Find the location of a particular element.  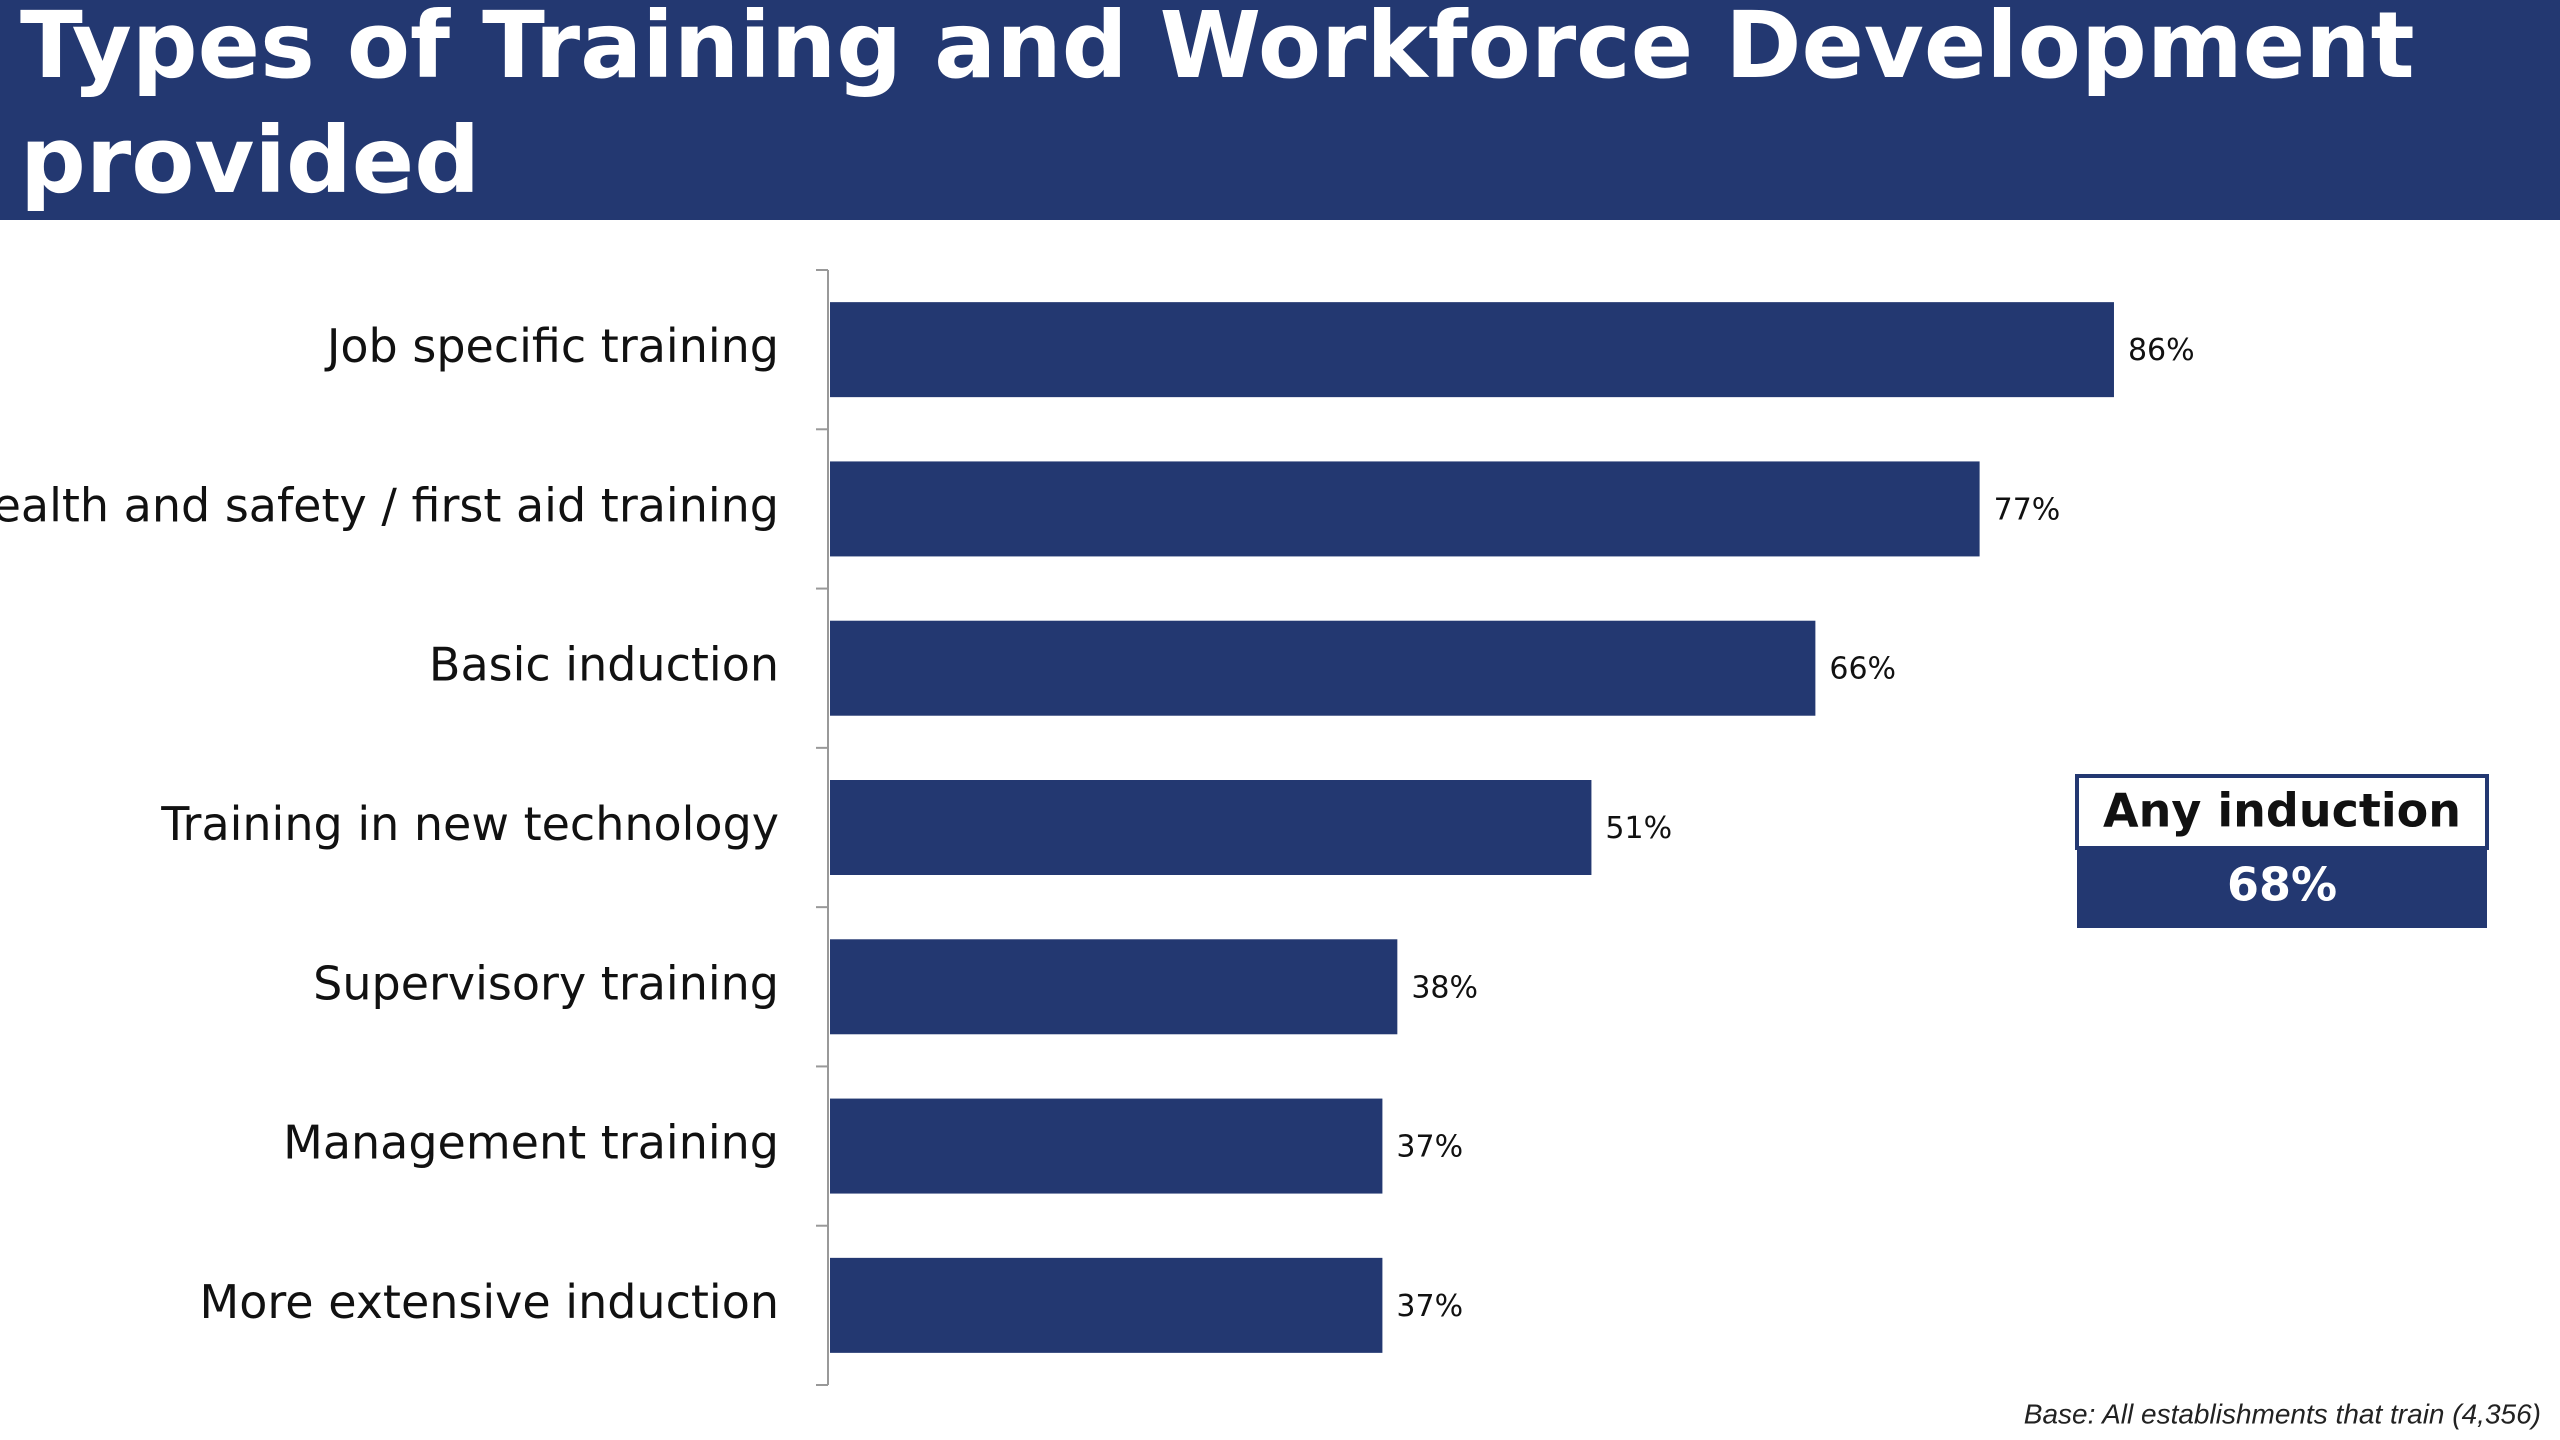

callout-header is located at coordinates (2282, 812).